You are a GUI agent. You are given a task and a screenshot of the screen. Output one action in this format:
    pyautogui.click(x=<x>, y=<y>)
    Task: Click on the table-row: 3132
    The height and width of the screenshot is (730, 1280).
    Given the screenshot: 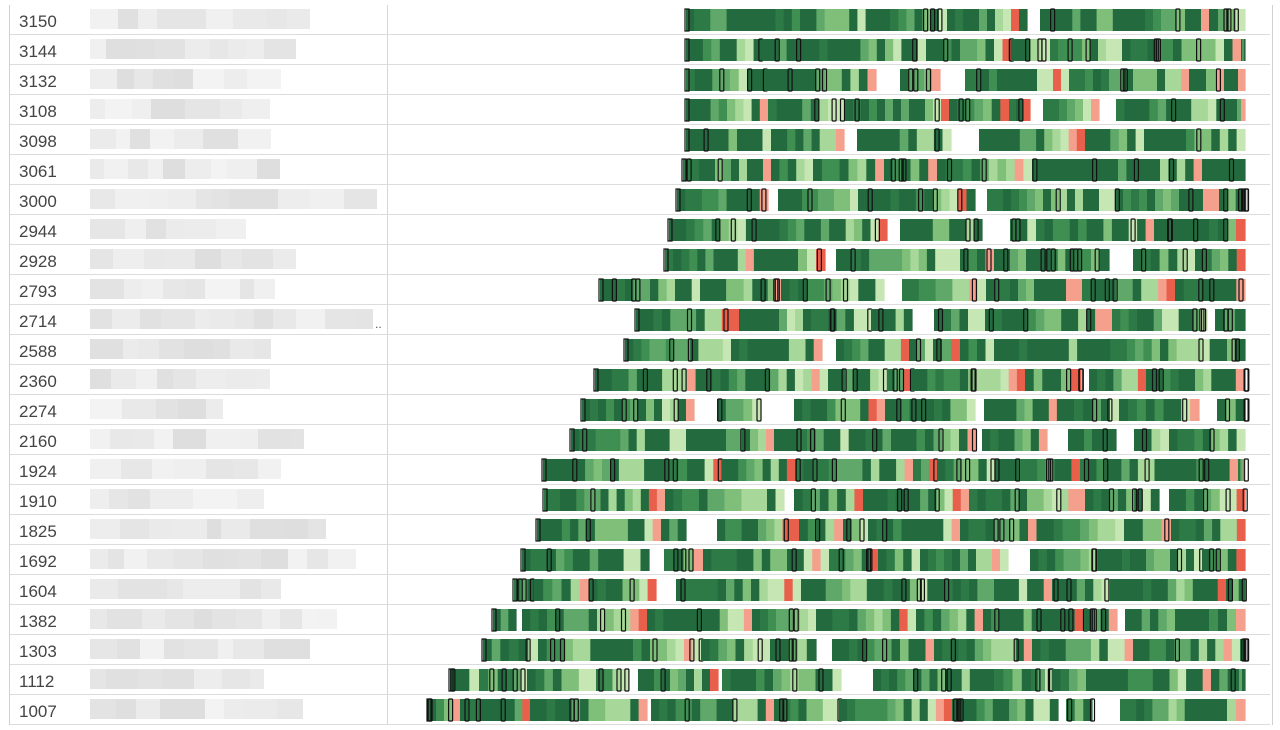 What is the action you would take?
    pyautogui.click(x=640, y=80)
    